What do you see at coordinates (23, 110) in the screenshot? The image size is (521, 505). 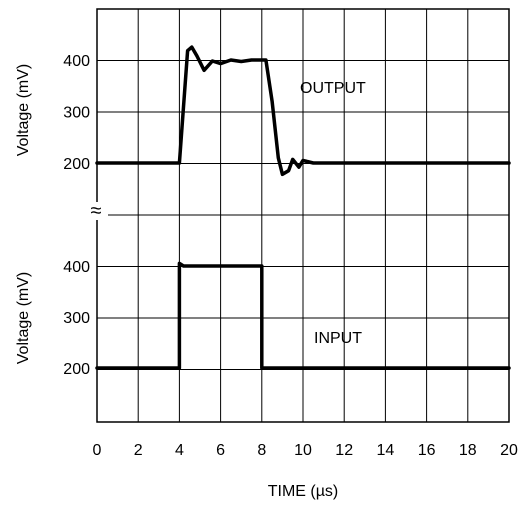 I see `y-axis-label-output: Voltage (mV)` at bounding box center [23, 110].